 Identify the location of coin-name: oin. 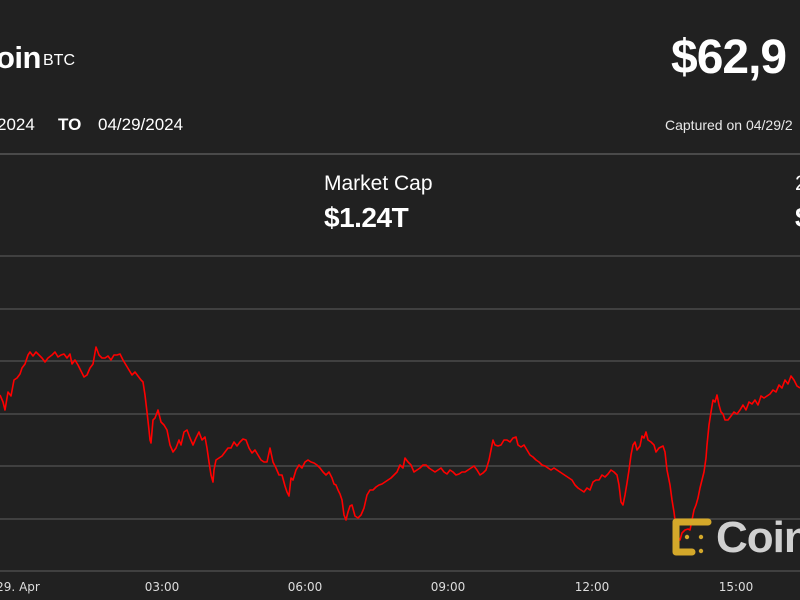
(21, 57).